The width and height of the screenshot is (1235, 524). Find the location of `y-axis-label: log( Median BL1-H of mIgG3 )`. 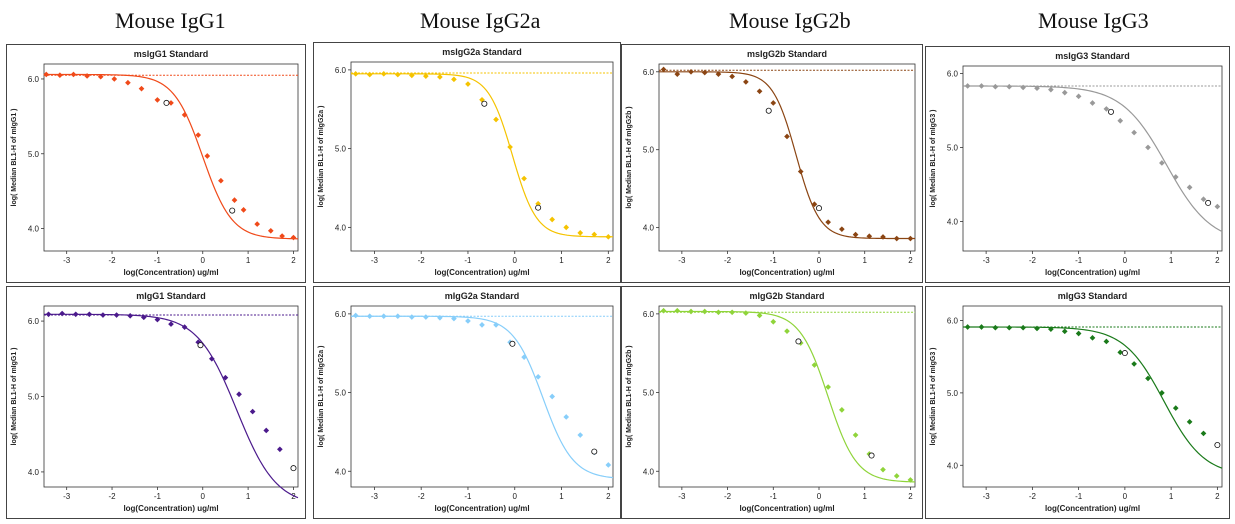

y-axis-label: log( Median BL1-H of mIgG3 ) is located at coordinates (933, 159).